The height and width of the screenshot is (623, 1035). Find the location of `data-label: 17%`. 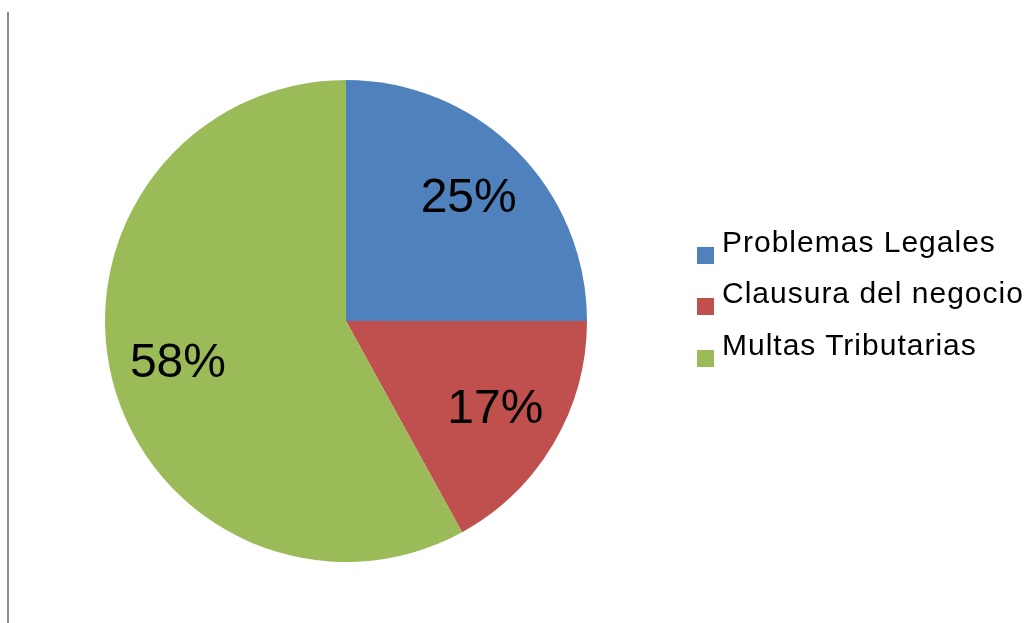

data-label: 17% is located at coordinates (495, 406).